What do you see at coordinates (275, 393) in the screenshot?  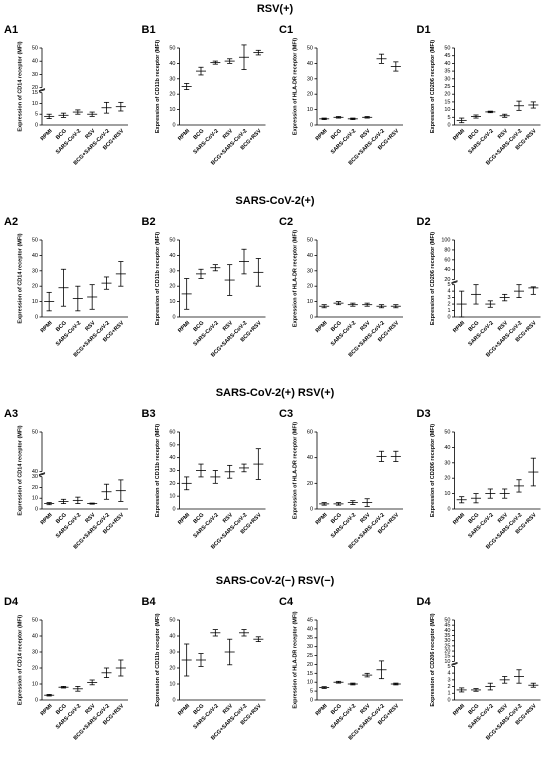 I see `section-title: SARS-CoV-2(+) RSV(+)` at bounding box center [275, 393].